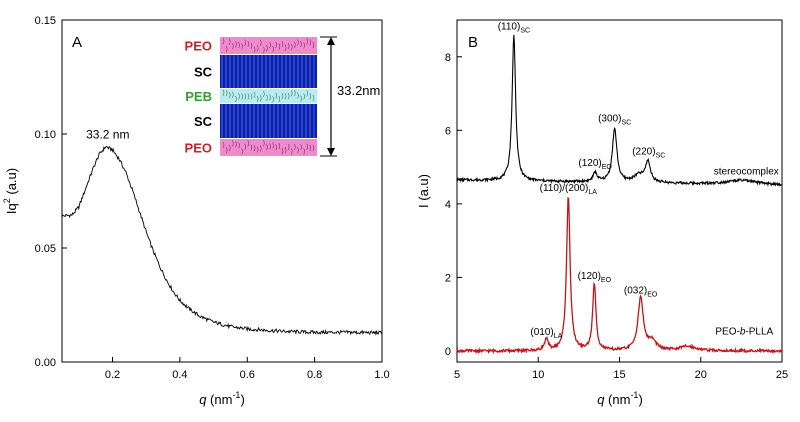  I want to click on series-label: stereocomplex, so click(746, 171).